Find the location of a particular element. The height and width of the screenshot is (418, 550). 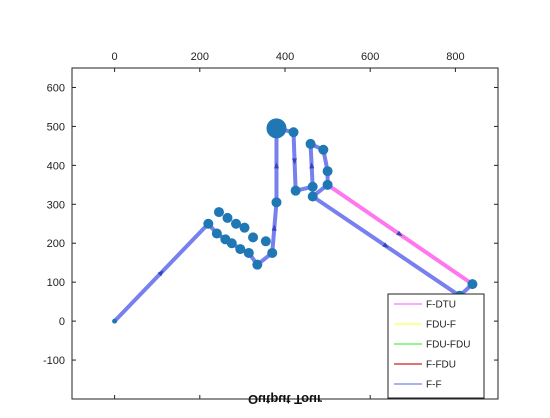

legend-box is located at coordinates (436, 346).